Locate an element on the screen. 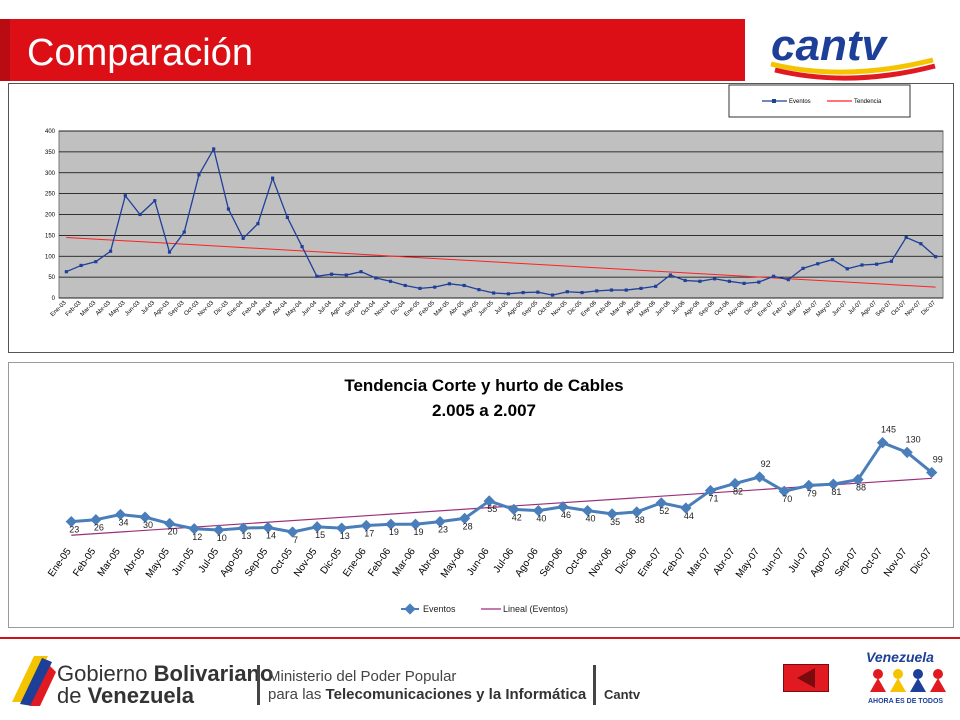 This screenshot has width=960, height=720. chart1-x-tick: Mar-06 is located at coordinates (619, 309).